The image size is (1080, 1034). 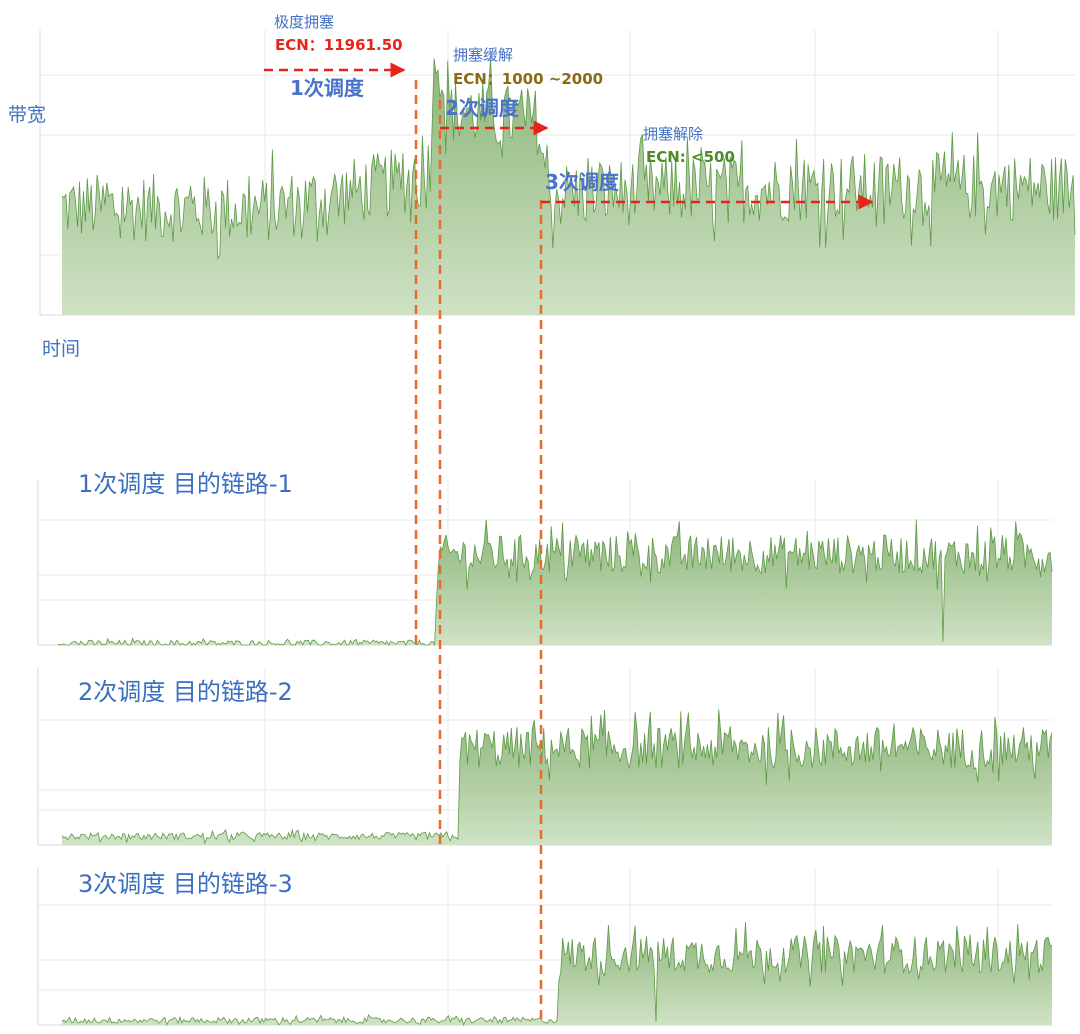 What do you see at coordinates (528, 79) in the screenshot?
I see `relieved-ecn-value: ECN：1000 ~2000` at bounding box center [528, 79].